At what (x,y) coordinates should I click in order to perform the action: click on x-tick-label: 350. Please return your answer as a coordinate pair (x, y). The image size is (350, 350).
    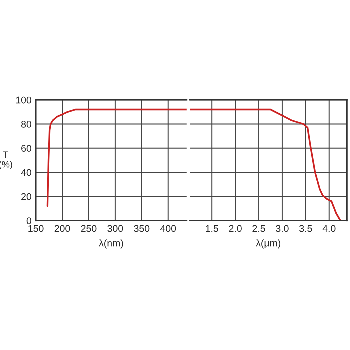
    Looking at the image, I should click on (142, 228).